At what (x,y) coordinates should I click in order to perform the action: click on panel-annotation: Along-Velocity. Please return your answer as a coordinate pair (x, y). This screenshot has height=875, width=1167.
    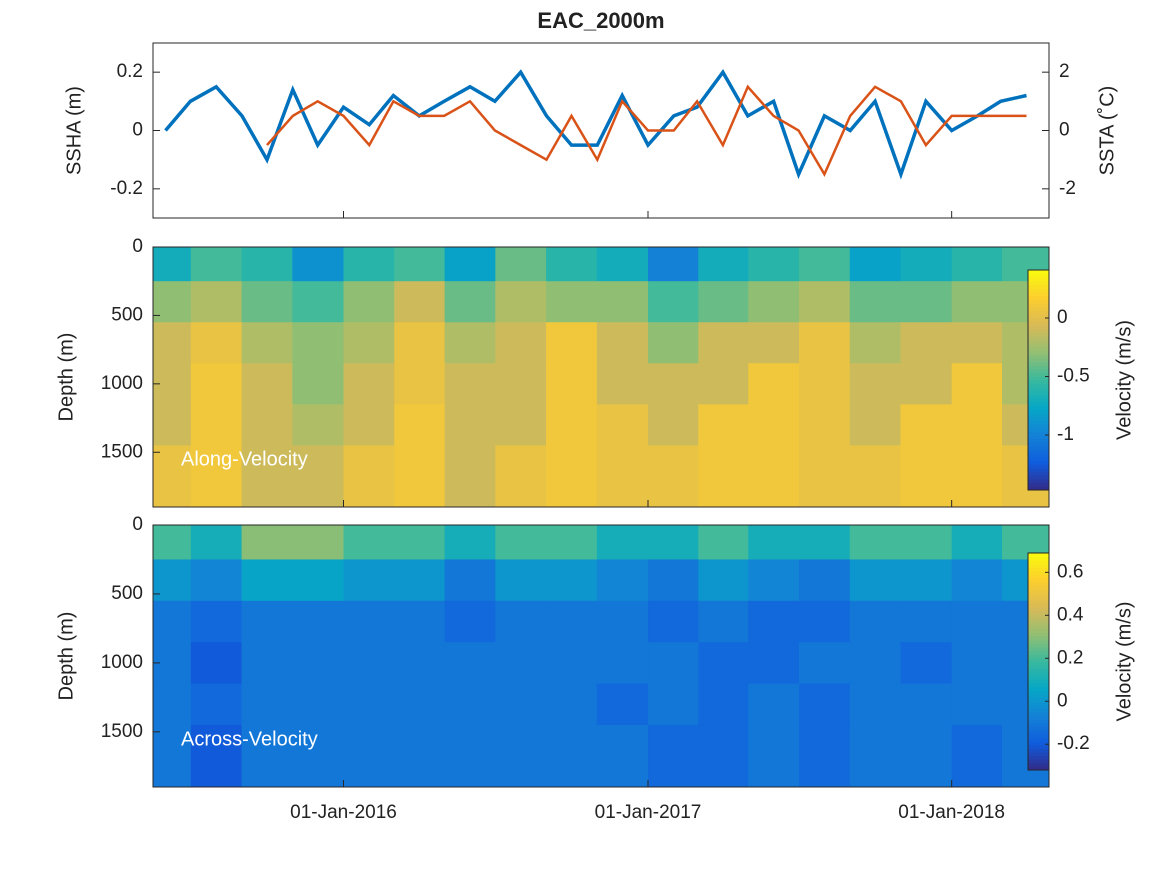
    Looking at the image, I should click on (244, 459).